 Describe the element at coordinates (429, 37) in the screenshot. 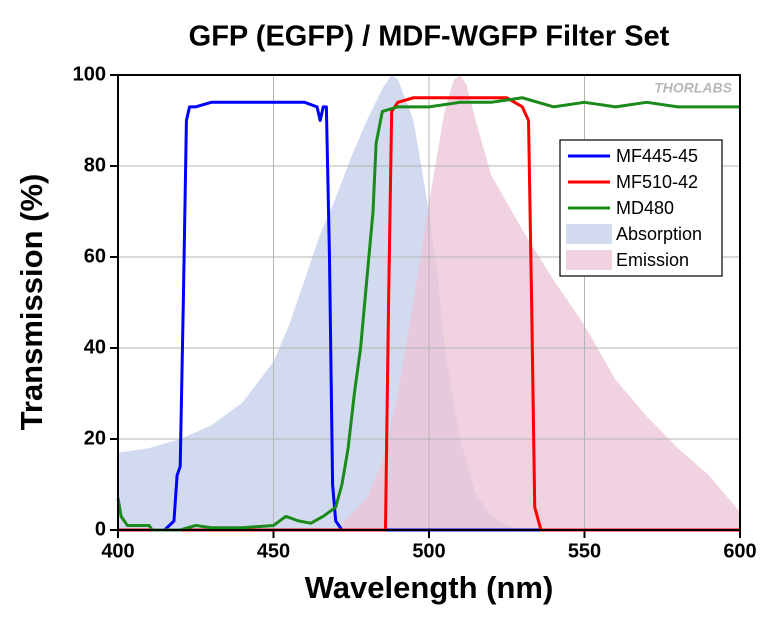

I see `chart-title: GFP (EGFP) / MDF-WGFP Filter Set` at that location.